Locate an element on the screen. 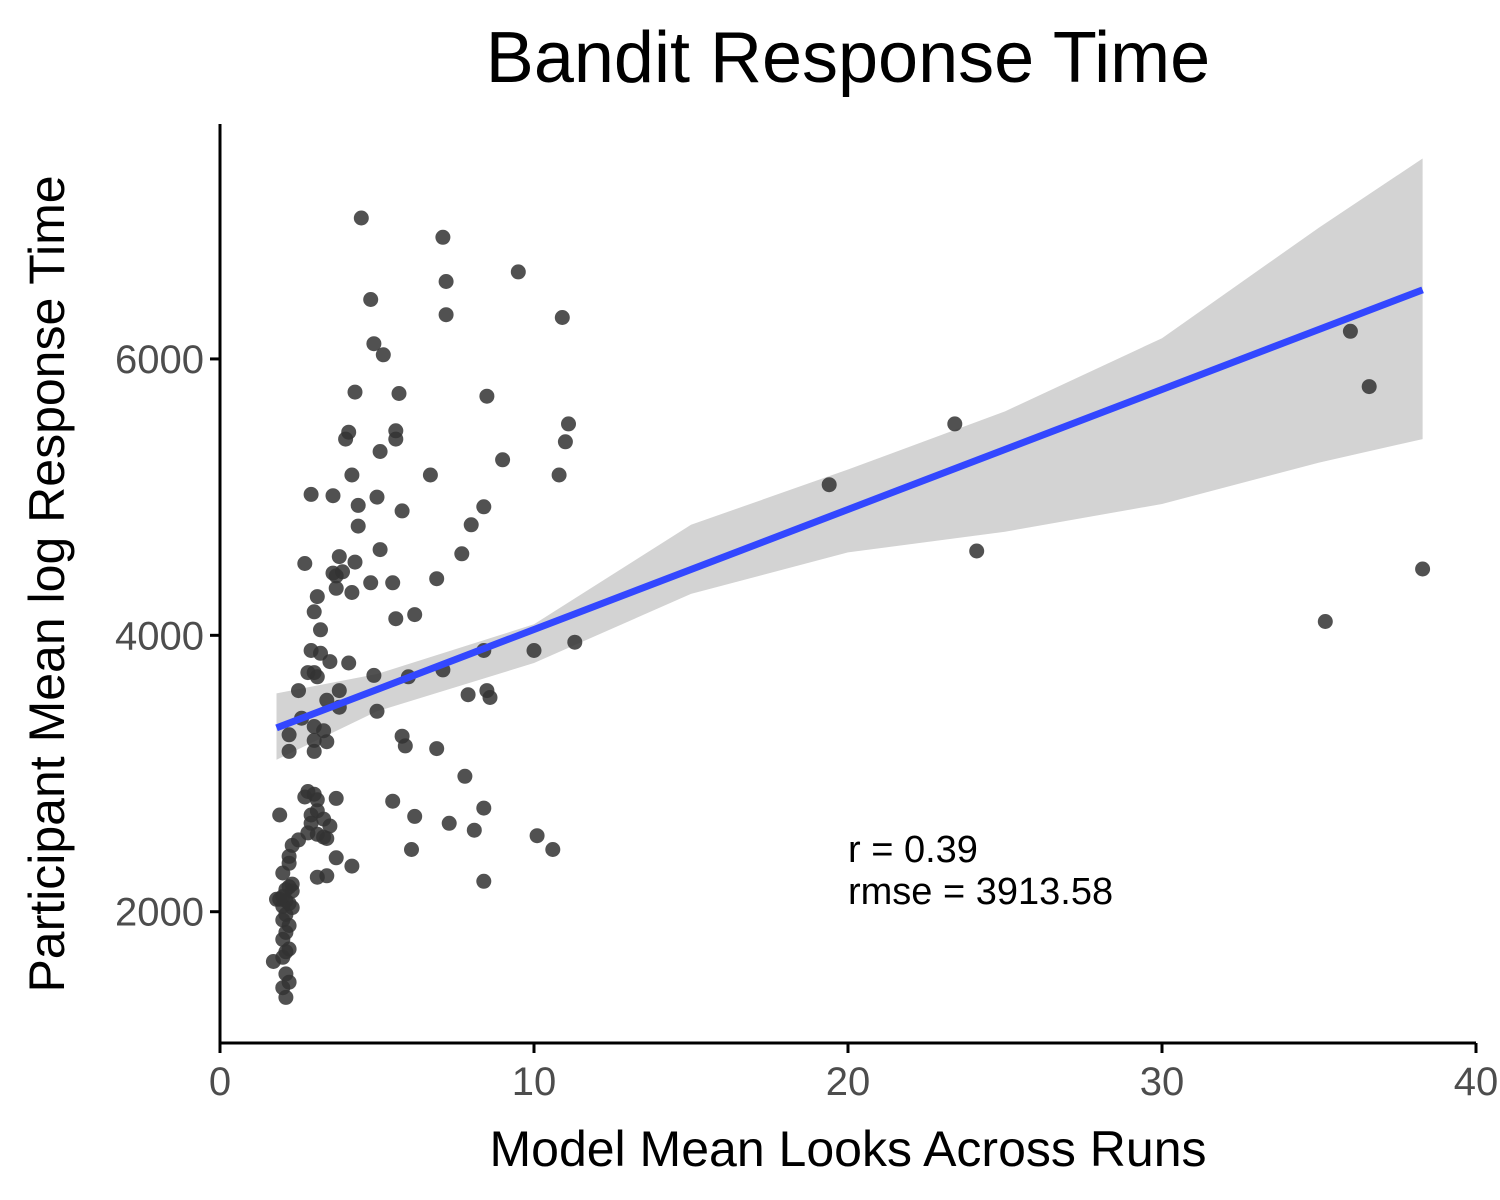 This screenshot has width=1500, height=1200. correlation-annotation: r = 0.39 is located at coordinates (913, 850).